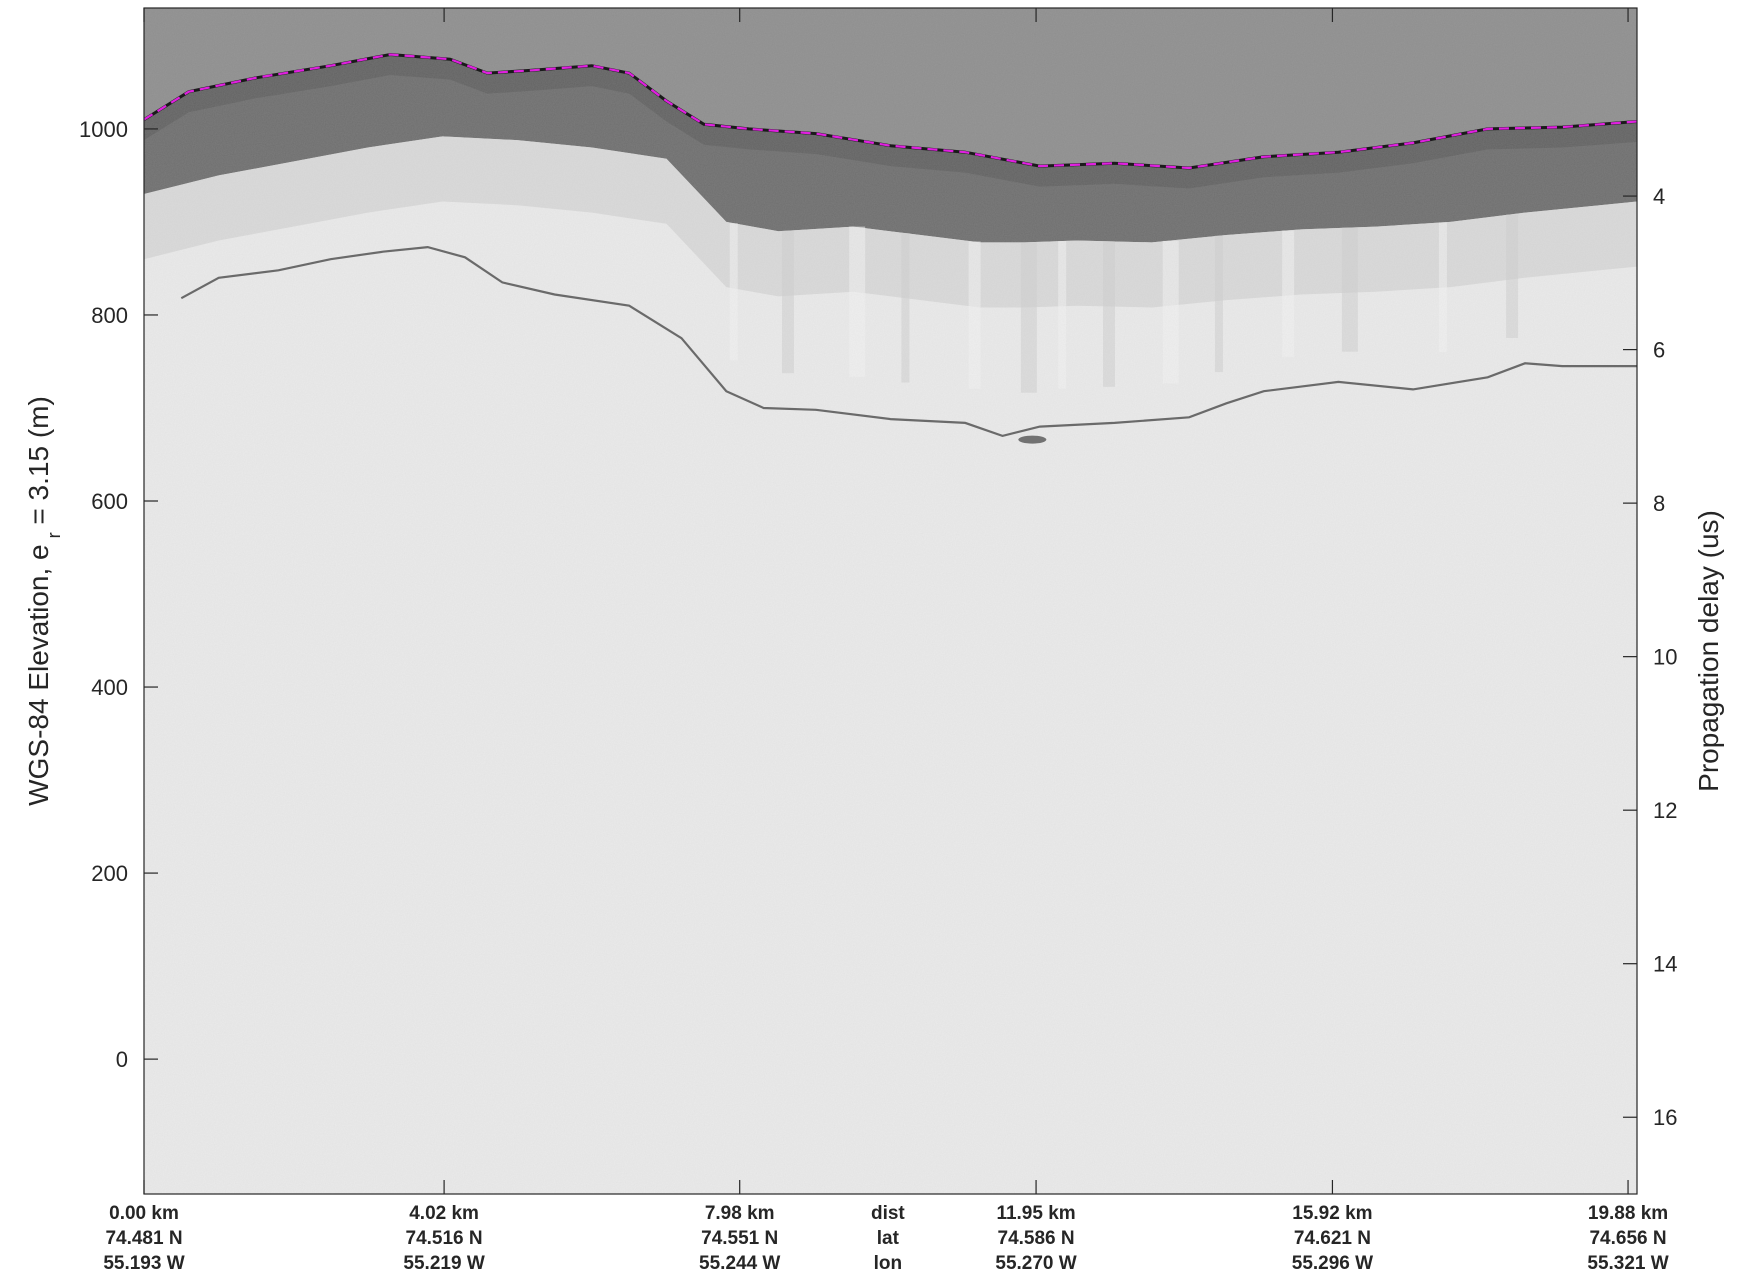 The width and height of the screenshot is (1737, 1276). What do you see at coordinates (109, 873) in the screenshot?
I see `y-tick-label: 200` at bounding box center [109, 873].